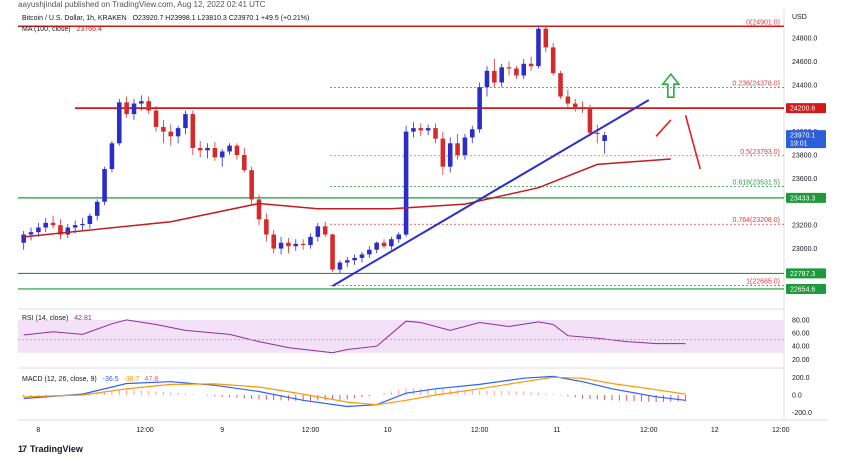  I want to click on price-badge-countdown: 19:01, so click(799, 144).